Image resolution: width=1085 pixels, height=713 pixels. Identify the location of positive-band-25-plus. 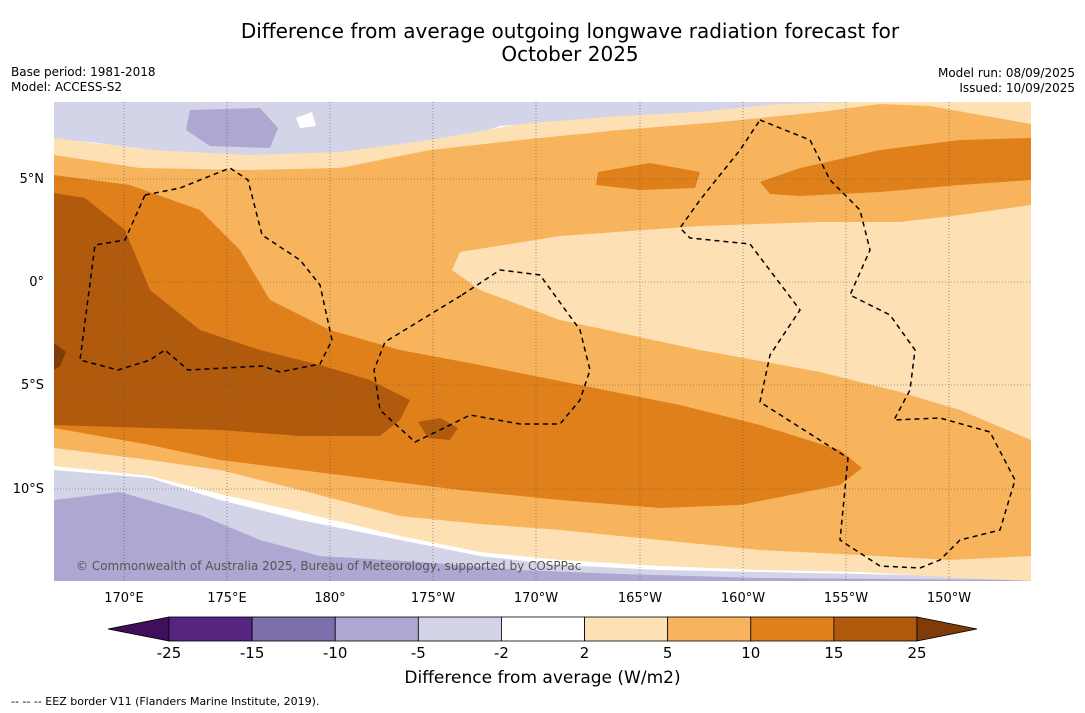
(60, 356).